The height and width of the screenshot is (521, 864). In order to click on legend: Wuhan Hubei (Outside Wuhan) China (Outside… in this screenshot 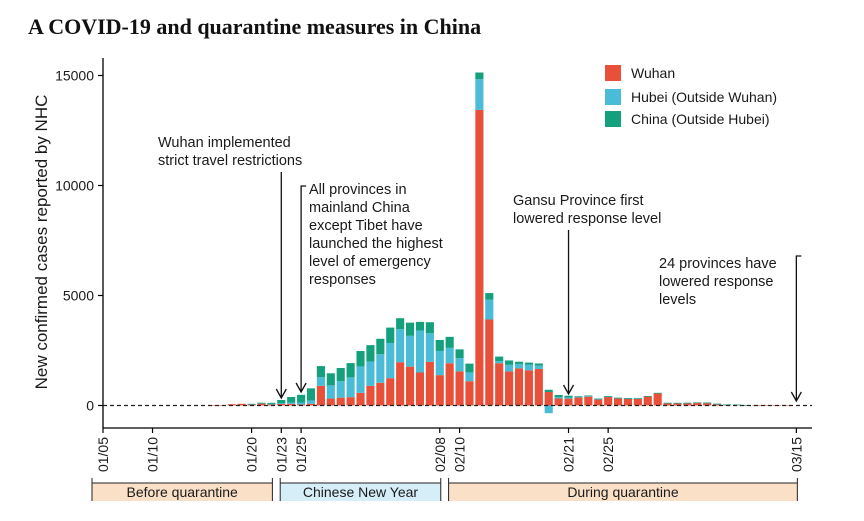, I will do `click(691, 96)`.